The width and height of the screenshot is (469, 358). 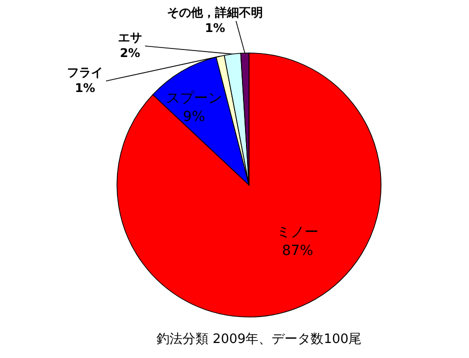 I want to click on slice-label: その他，詳細不明, so click(x=215, y=12).